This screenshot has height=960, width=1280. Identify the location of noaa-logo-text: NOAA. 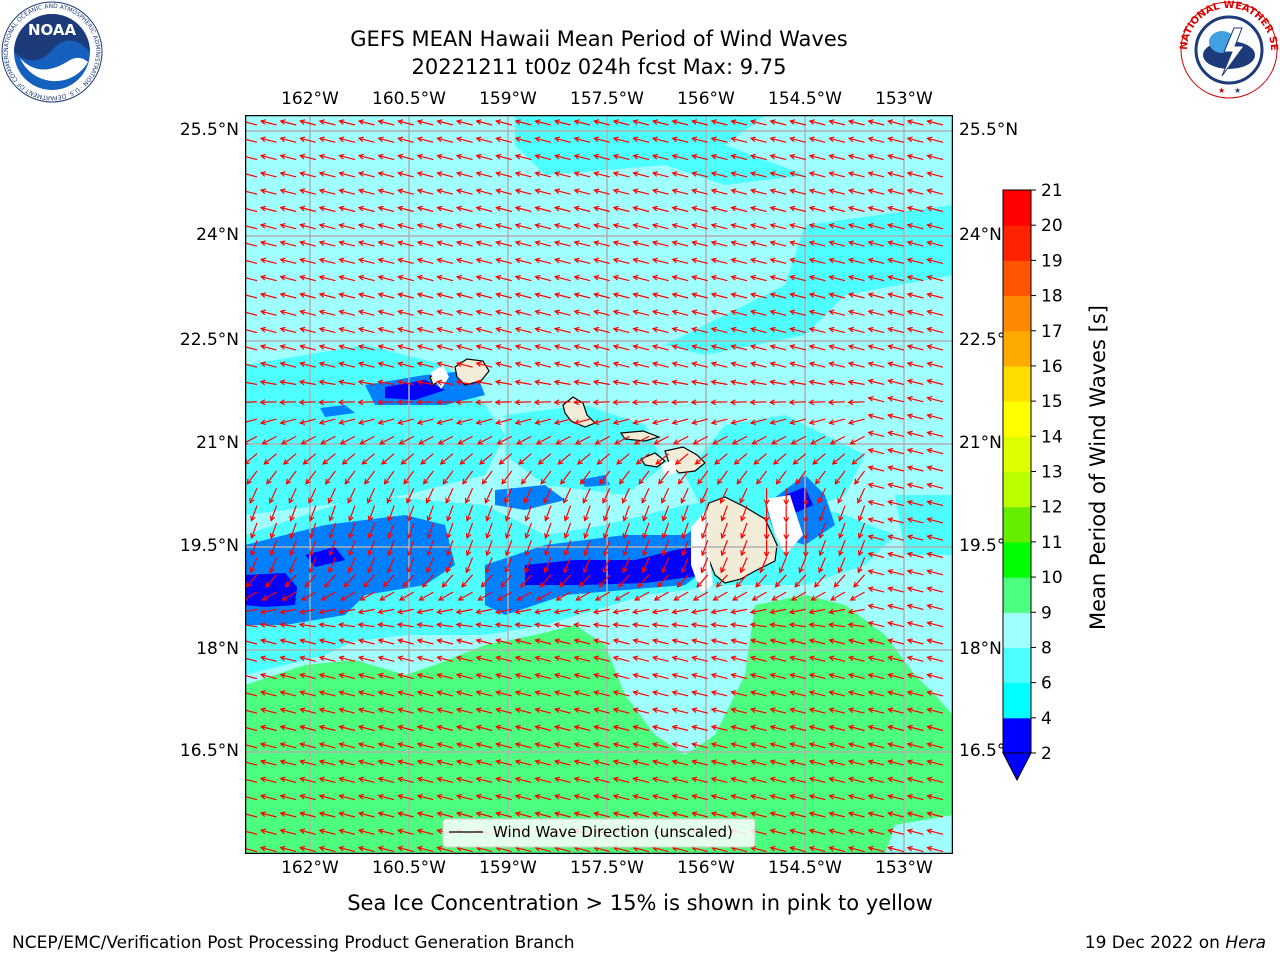
(52, 30).